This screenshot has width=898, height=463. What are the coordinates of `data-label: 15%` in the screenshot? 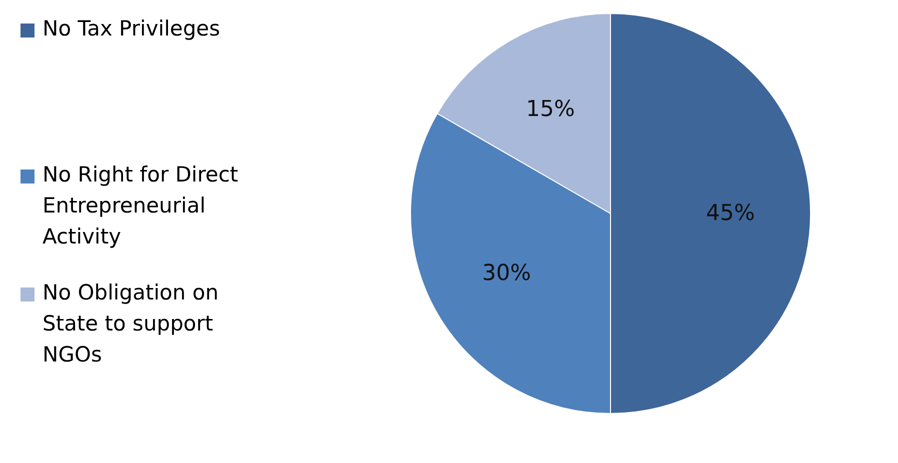 It's located at (550, 109).